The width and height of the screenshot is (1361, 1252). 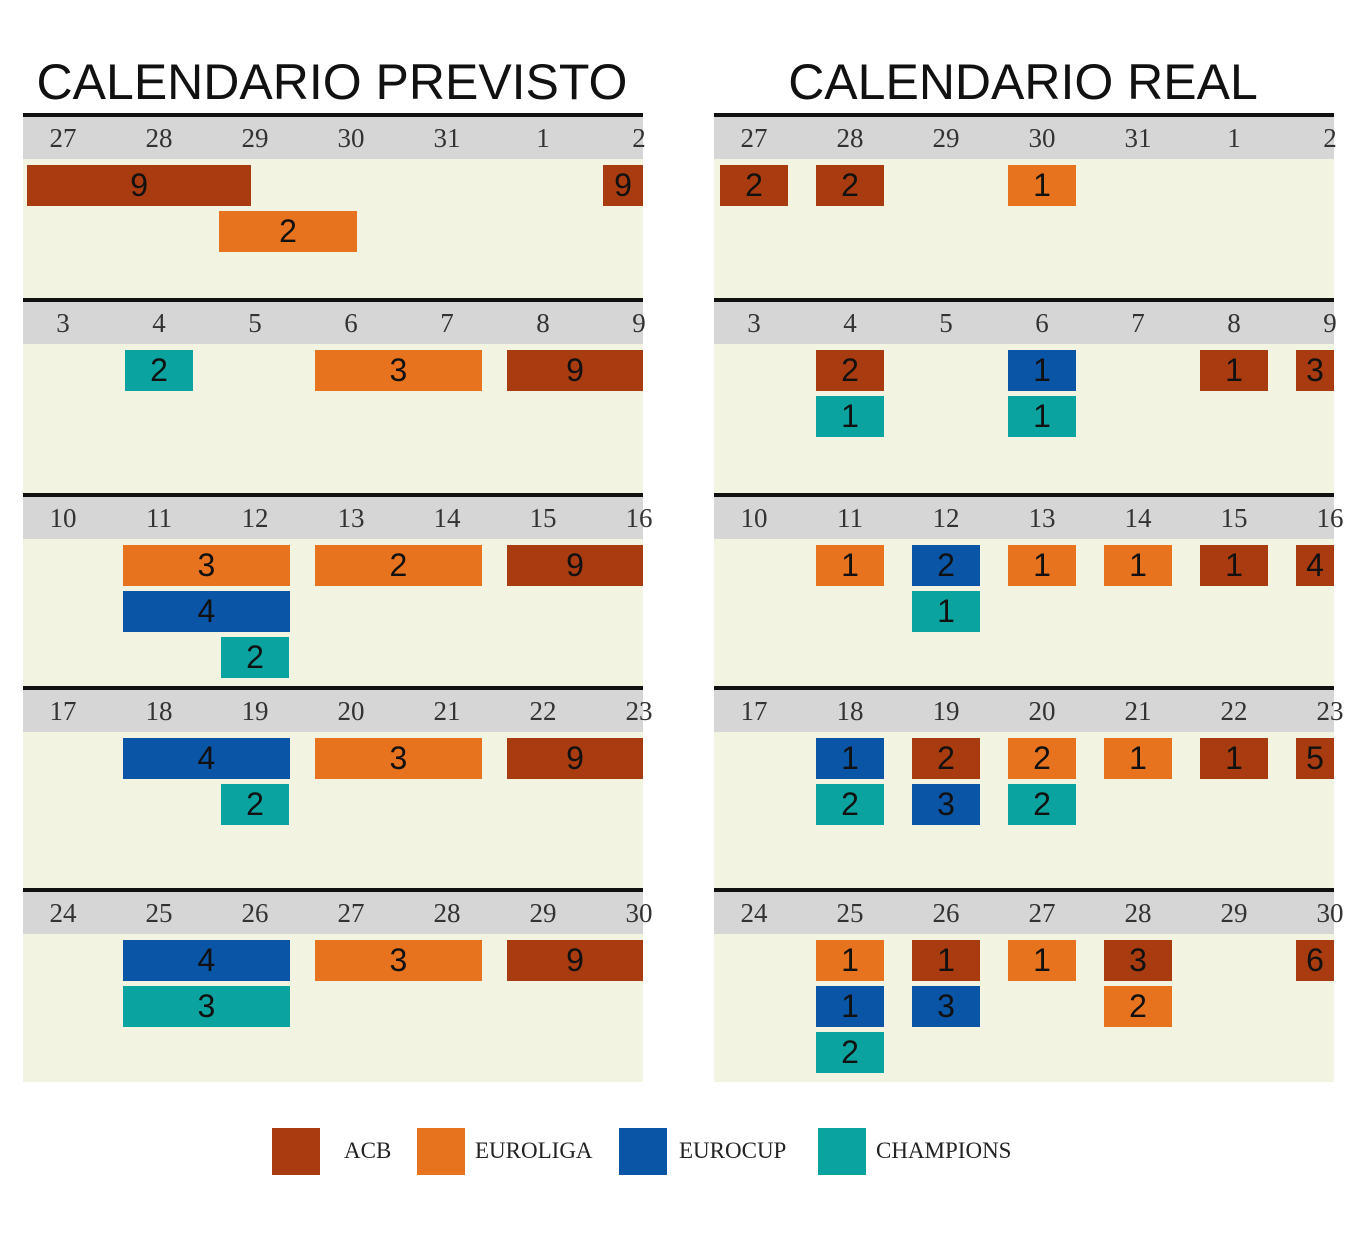 What do you see at coordinates (255, 323) in the screenshot?
I see `day-number: 5` at bounding box center [255, 323].